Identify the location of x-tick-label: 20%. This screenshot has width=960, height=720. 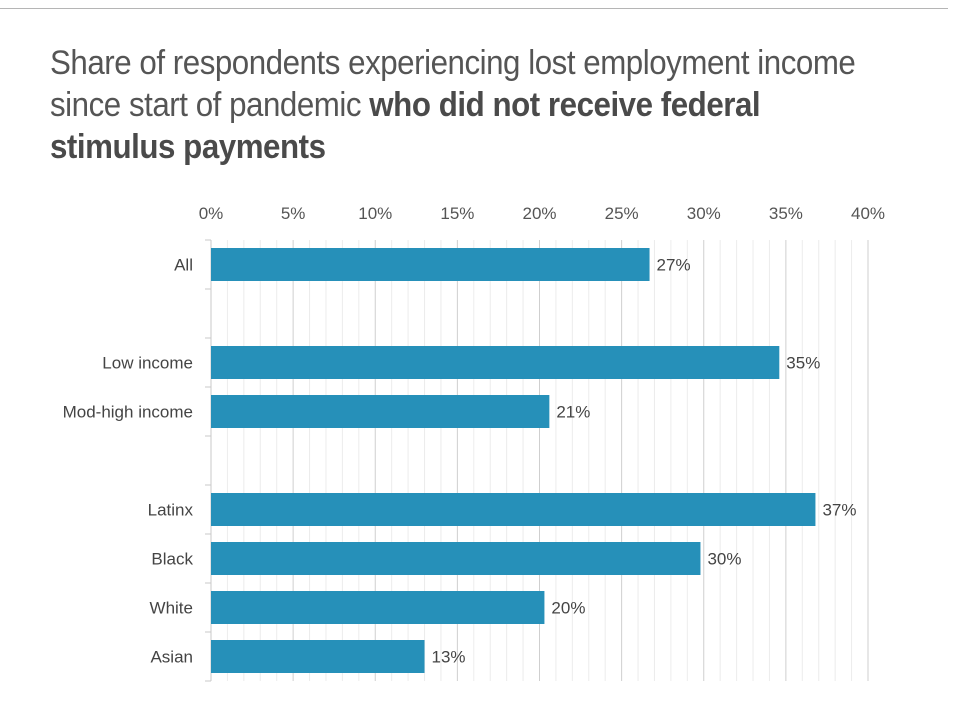
(539, 213).